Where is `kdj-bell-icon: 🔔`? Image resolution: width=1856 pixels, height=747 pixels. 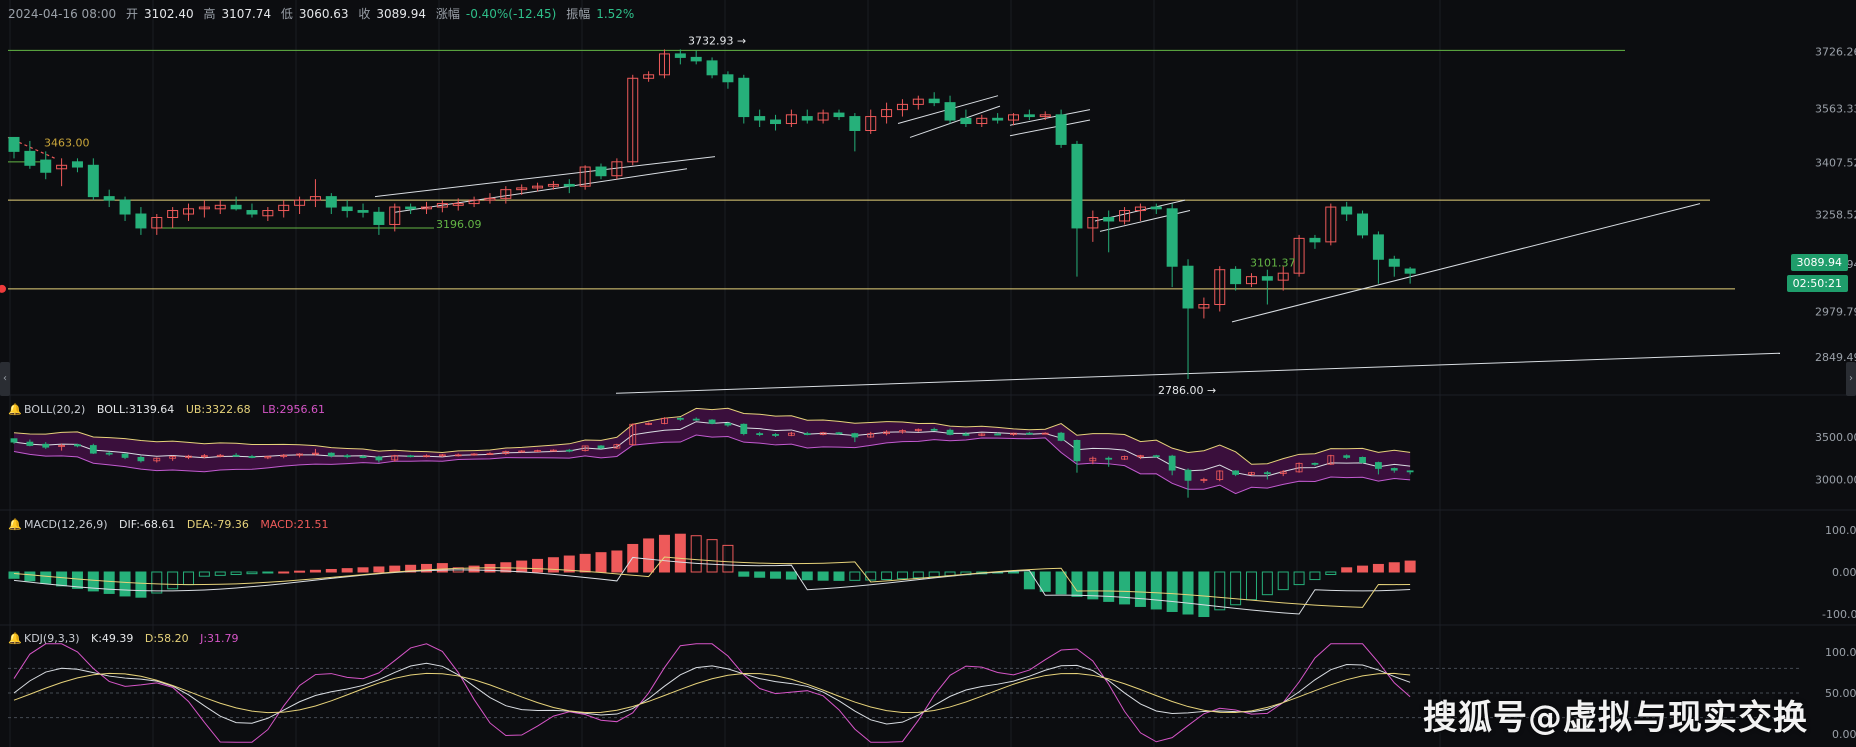 kdj-bell-icon: 🔔 is located at coordinates (15, 638).